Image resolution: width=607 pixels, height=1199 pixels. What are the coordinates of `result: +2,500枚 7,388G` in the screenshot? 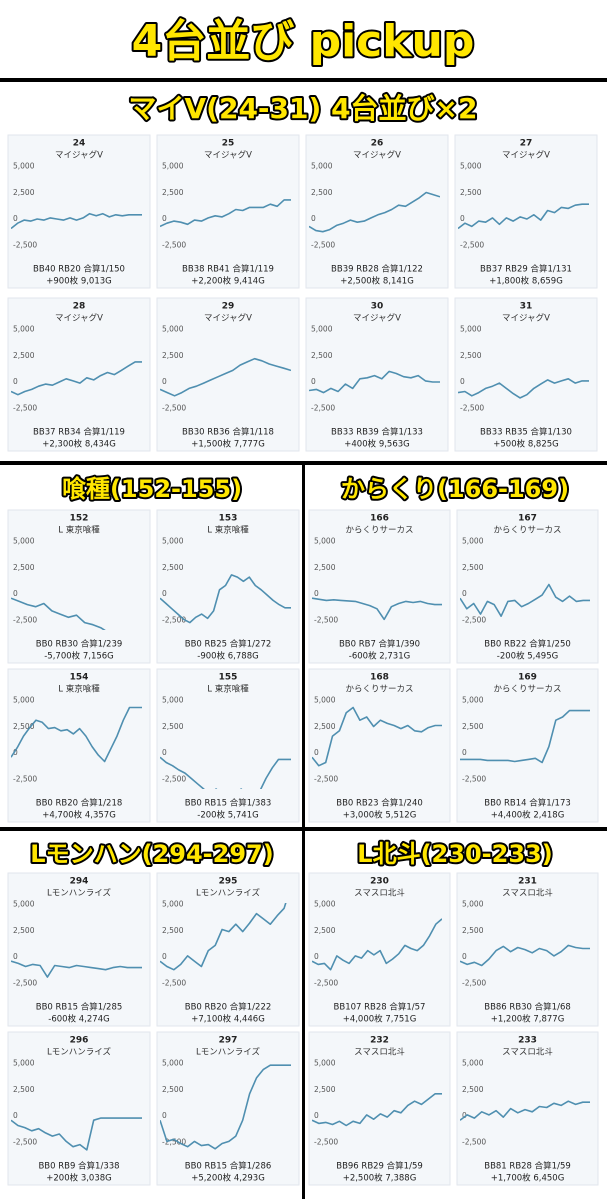 It's located at (380, 1178).